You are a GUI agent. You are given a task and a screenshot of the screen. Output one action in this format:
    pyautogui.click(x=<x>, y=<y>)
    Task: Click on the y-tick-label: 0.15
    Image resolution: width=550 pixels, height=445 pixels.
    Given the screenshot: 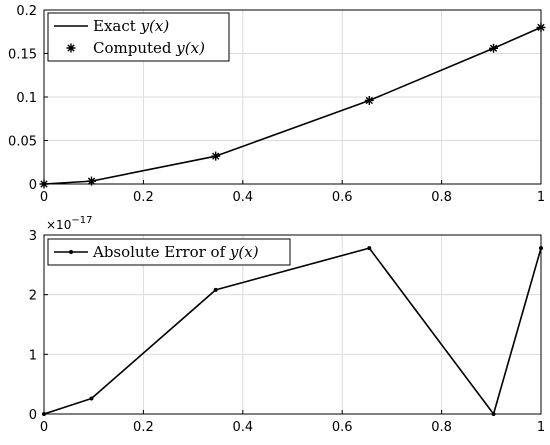 What is the action you would take?
    pyautogui.click(x=22, y=55)
    